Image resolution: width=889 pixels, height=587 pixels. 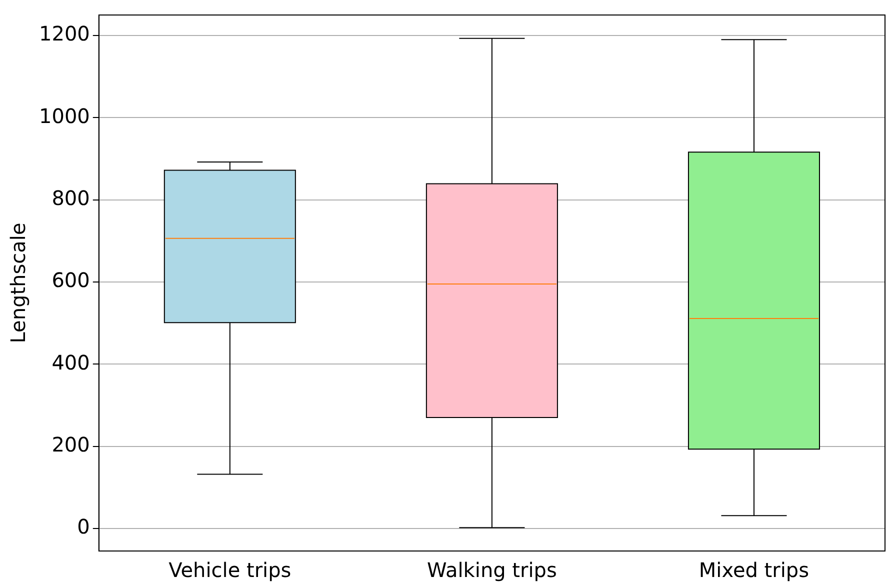 What do you see at coordinates (754, 570) in the screenshot?
I see `x-tick-label: Mixed trips` at bounding box center [754, 570].